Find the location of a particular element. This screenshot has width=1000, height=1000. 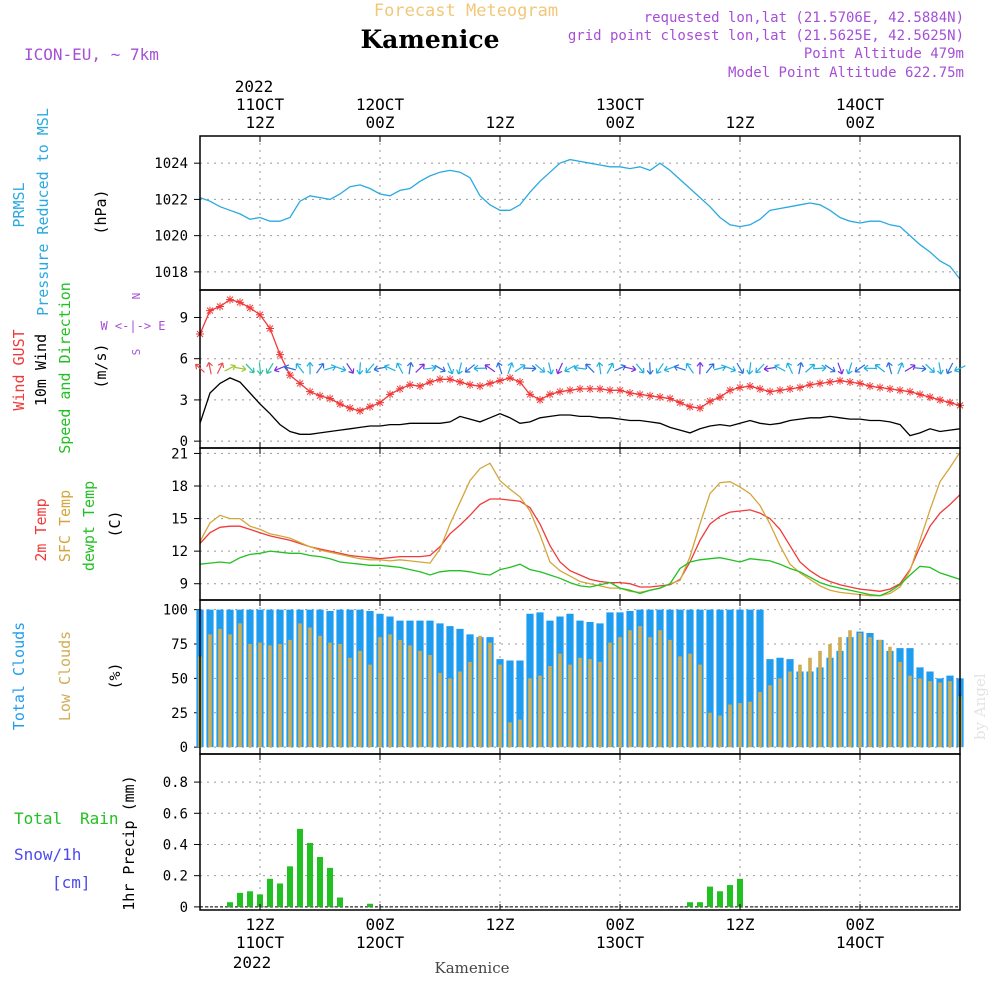

t2m-line is located at coordinates (580, 543).